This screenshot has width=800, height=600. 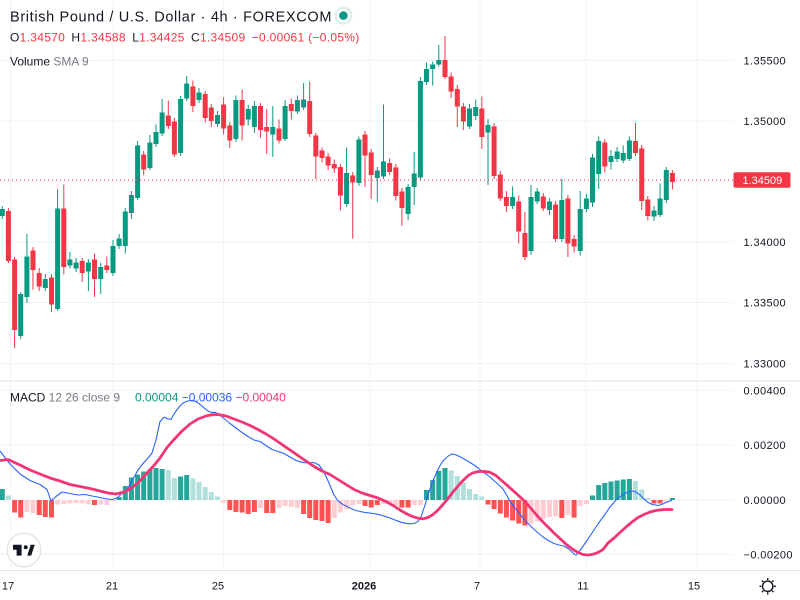 What do you see at coordinates (768, 556) in the screenshot?
I see `svg-text: −0.00200` at bounding box center [768, 556].